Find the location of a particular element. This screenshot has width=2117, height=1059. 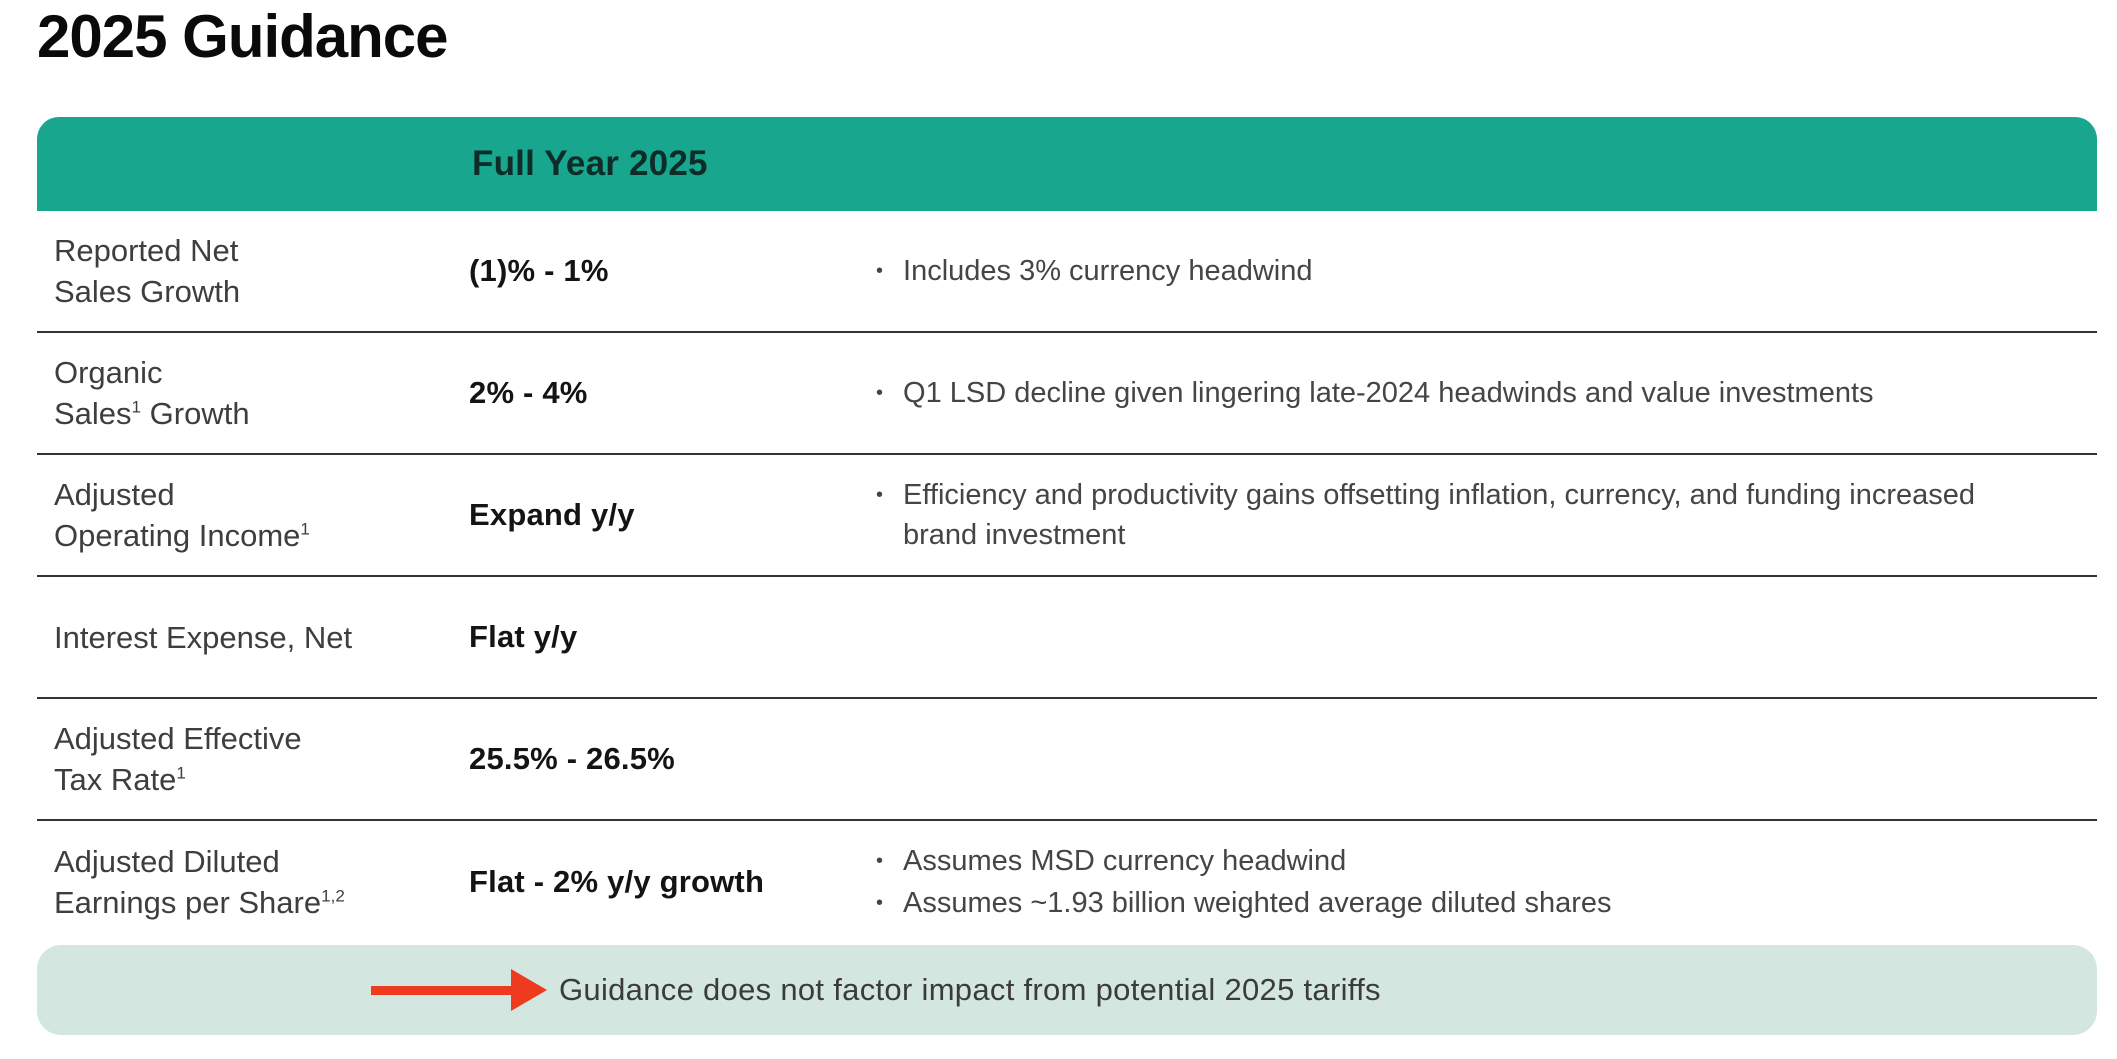

table-header-bar: Full Year 2025 is located at coordinates (1067, 164).